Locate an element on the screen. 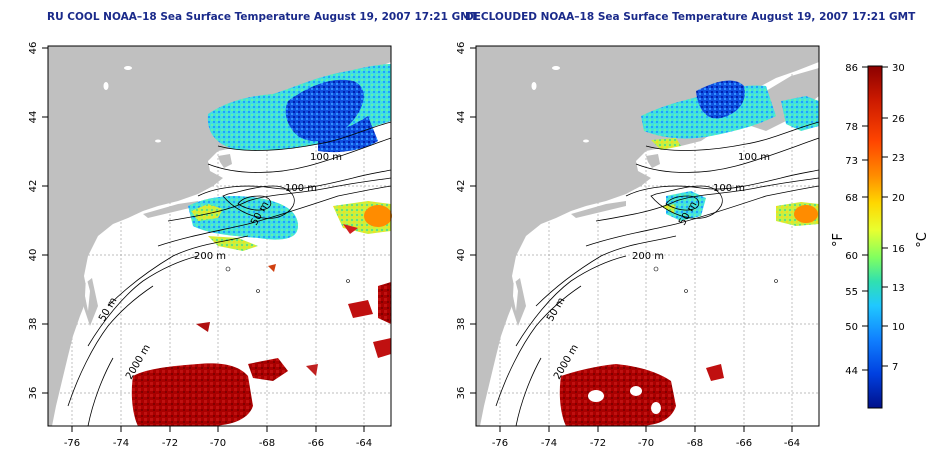  right-x-axis-ticks: -76 -74 -72 -70 -68 -66 -64 is located at coordinates (646, 443).